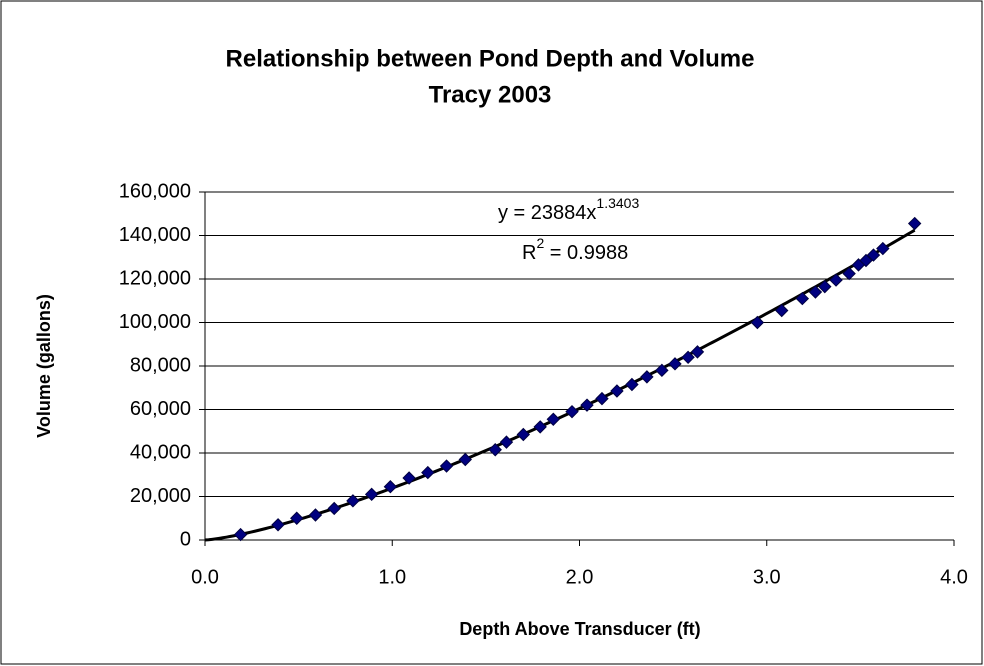 The image size is (984, 666). I want to click on trend-r-squared: R2 = 0.9988, so click(575, 250).